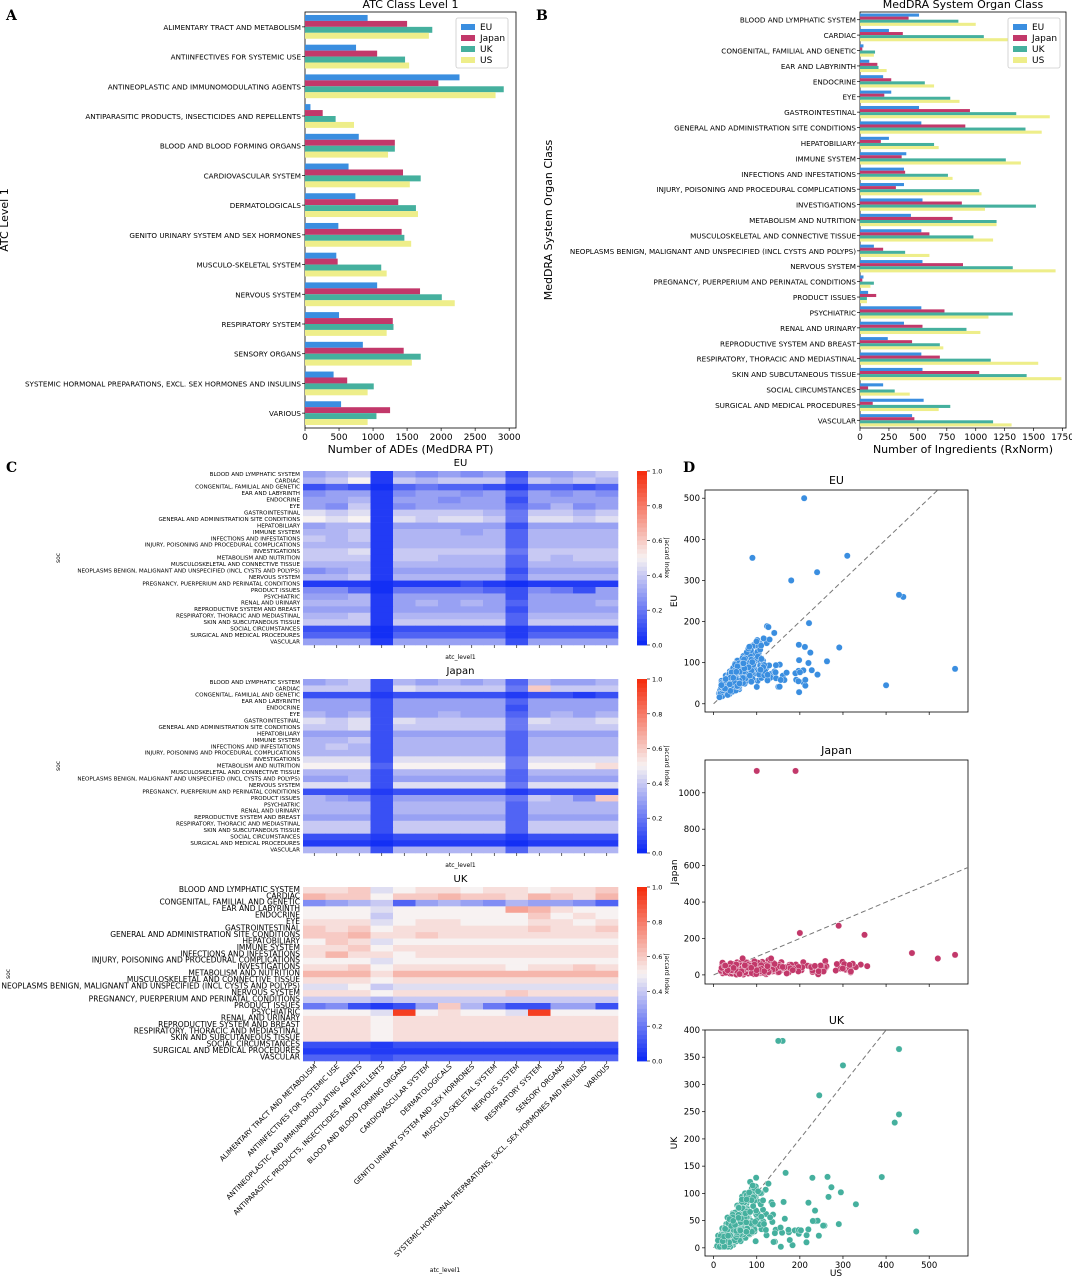  Describe the element at coordinates (236, 1037) in the screenshot. I see `heatmap-row-label: SKIN AND SUBCUTANEOUS TISSUE` at that location.